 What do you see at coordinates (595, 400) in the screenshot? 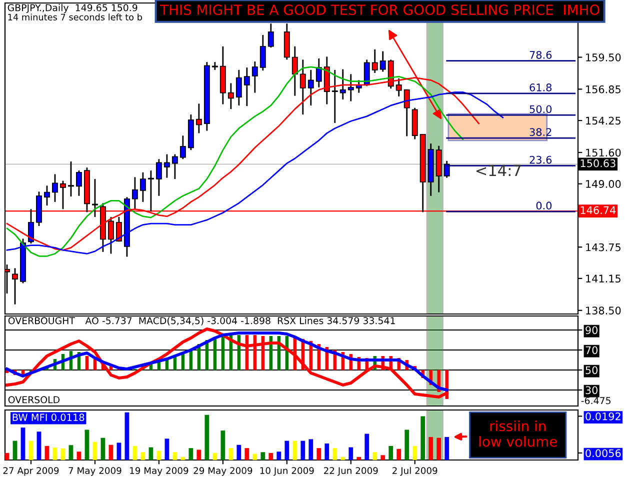
I see `text: -6.475` at bounding box center [595, 400].